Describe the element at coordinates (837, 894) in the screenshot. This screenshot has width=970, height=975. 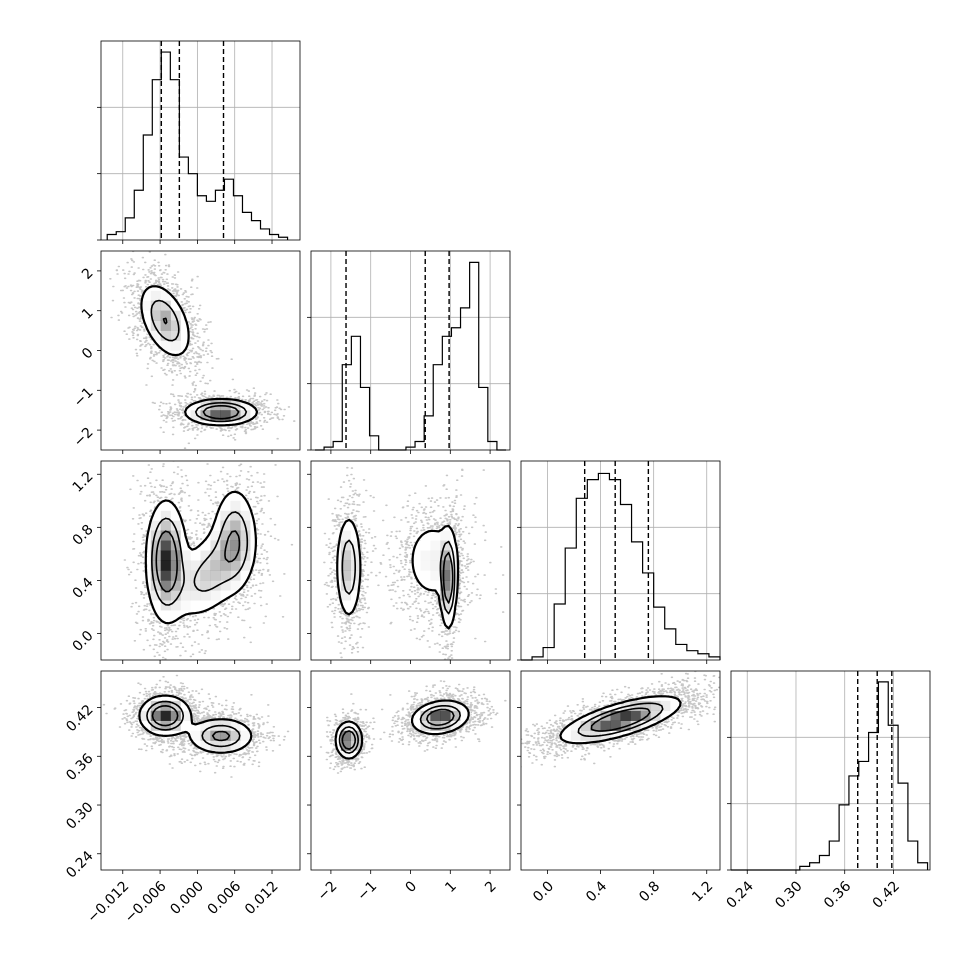
I see `x-tick-label-p3: 0.36` at that location.